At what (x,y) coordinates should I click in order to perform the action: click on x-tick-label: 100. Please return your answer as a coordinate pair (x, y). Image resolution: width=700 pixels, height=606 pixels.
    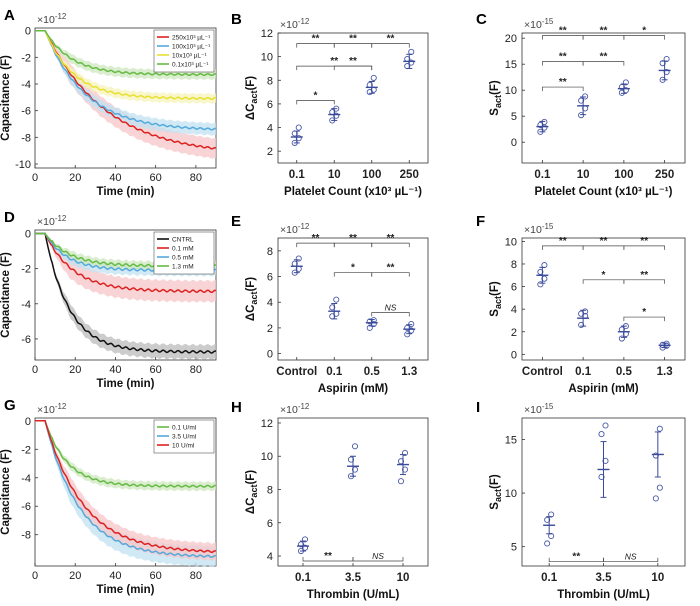
    Looking at the image, I should click on (371, 175).